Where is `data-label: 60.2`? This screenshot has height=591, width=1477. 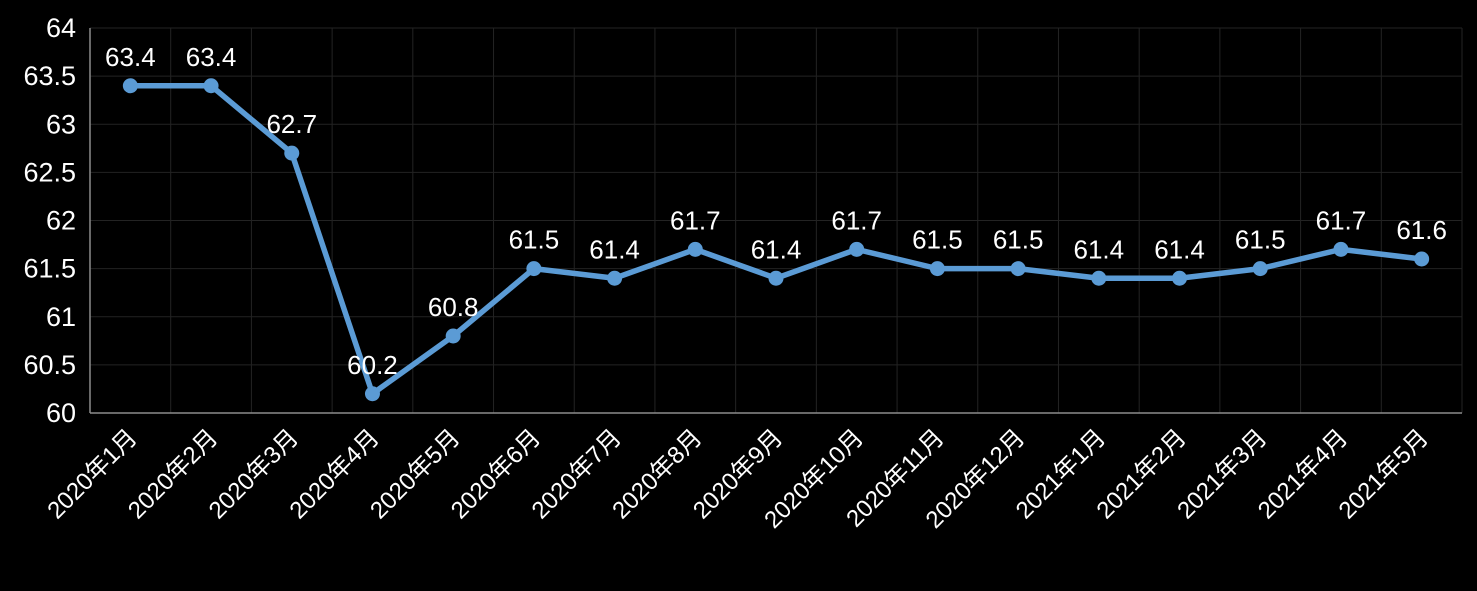
data-label: 60.2 is located at coordinates (372, 365).